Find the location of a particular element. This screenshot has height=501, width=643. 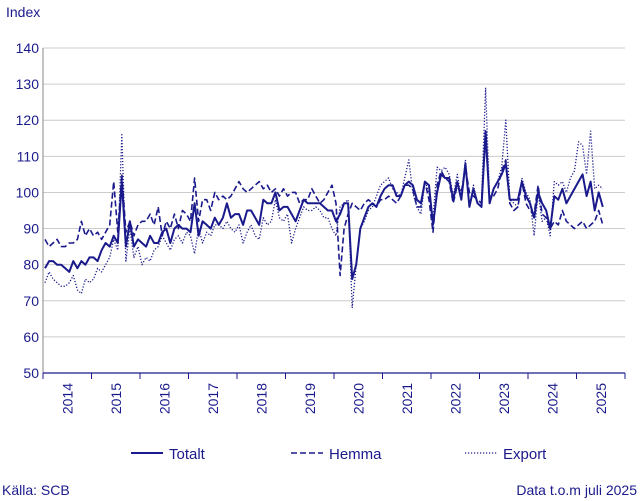

y-tick-labels: 50 60 70 80 90 100 110 120 130 140 is located at coordinates (28, 210).